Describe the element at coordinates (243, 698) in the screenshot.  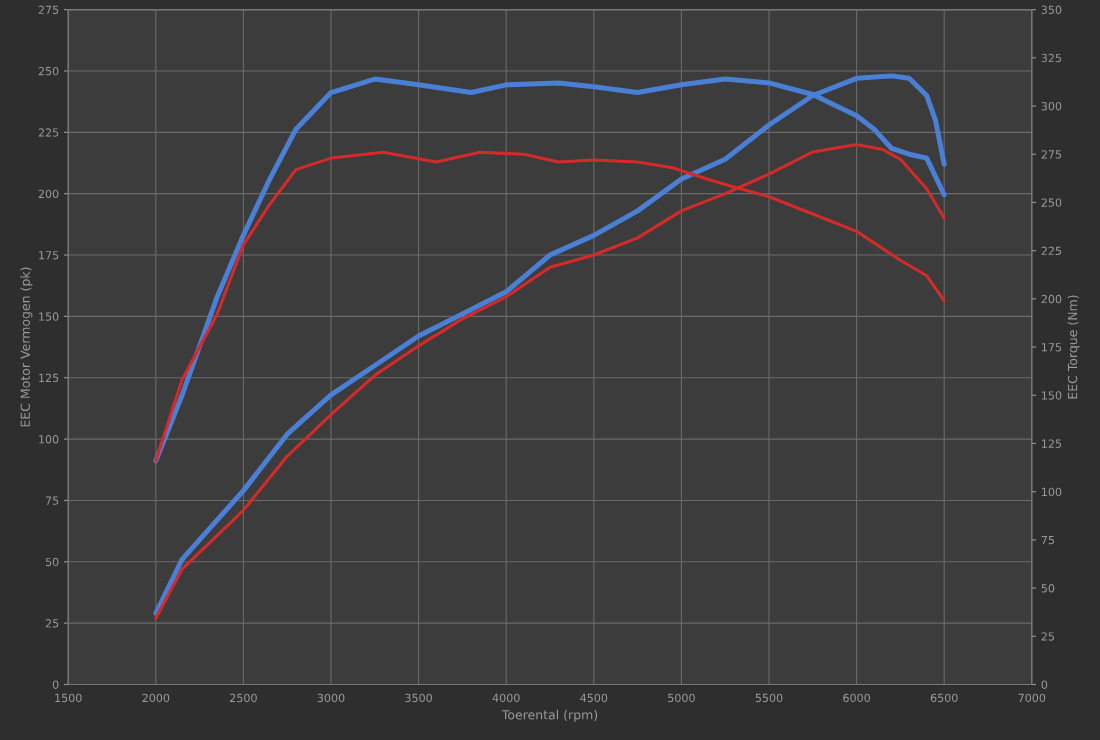
I see `x-tick-label: 2500` at that location.